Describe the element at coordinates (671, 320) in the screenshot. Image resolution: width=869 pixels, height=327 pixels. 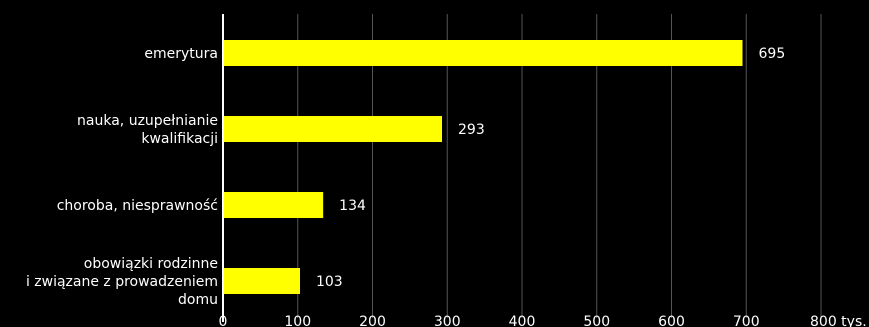
I see `x-tick-label: 600` at that location.